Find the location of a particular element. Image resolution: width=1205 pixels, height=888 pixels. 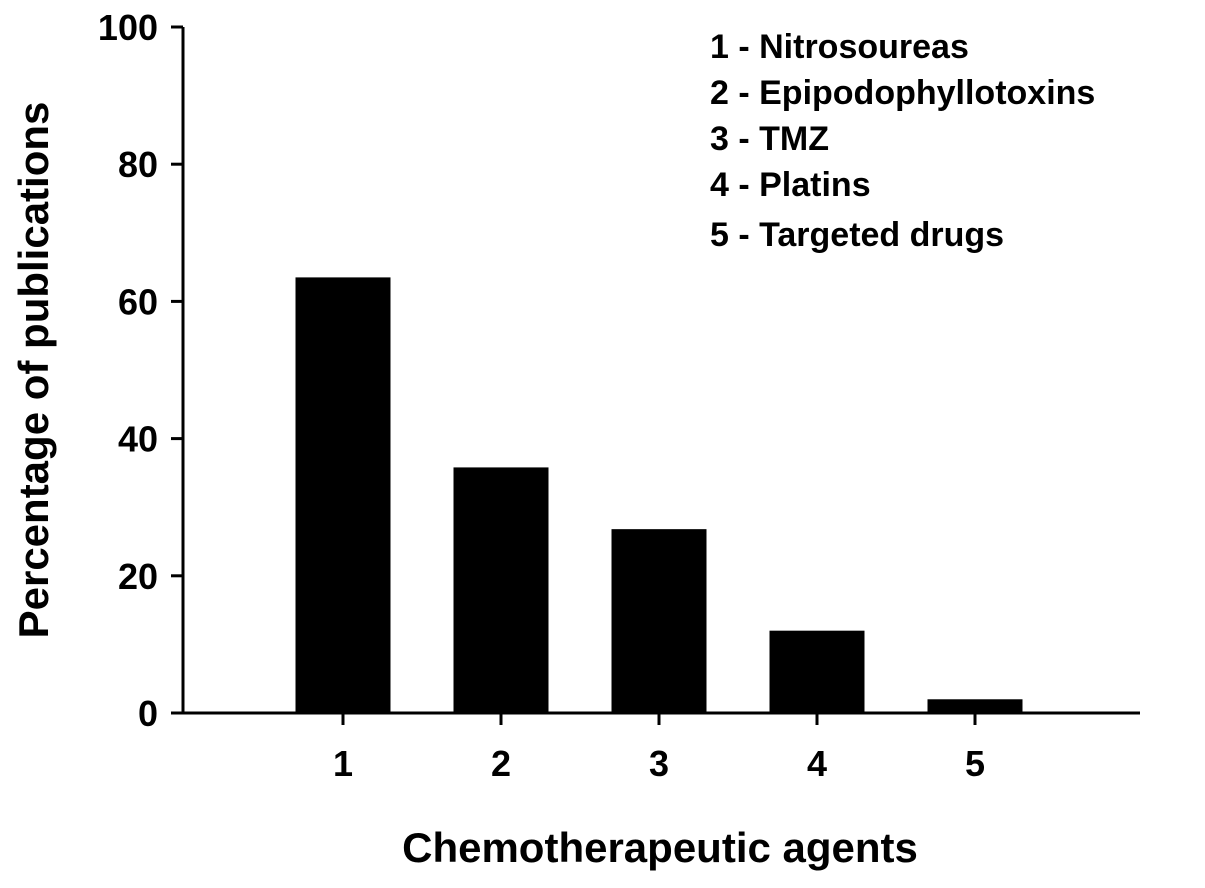

x-ticks: 1 2 3 4 5 is located at coordinates (659, 748).